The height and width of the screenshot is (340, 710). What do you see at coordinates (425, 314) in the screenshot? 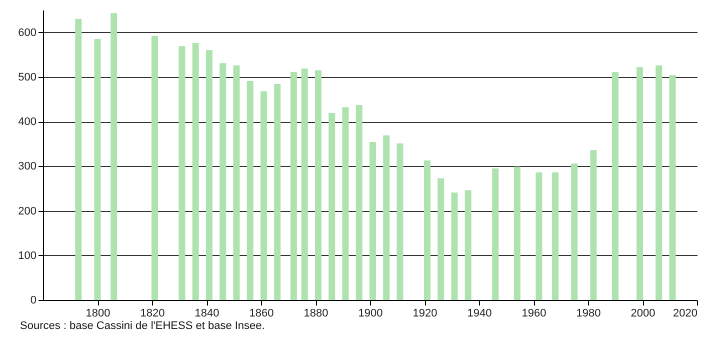
I see `x-tick-label: 1920` at bounding box center [425, 314].